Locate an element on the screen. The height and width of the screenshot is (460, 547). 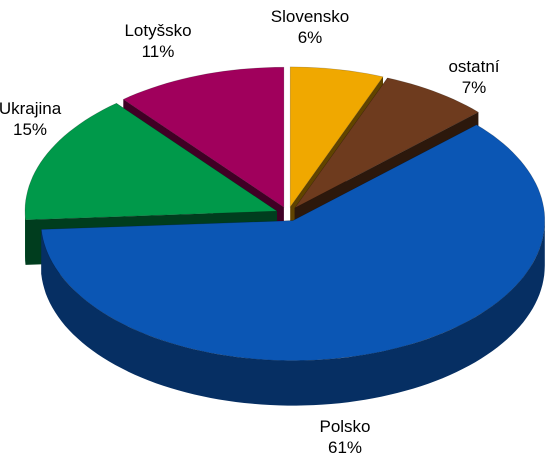
slice-label: Slovensko is located at coordinates (310, 16).